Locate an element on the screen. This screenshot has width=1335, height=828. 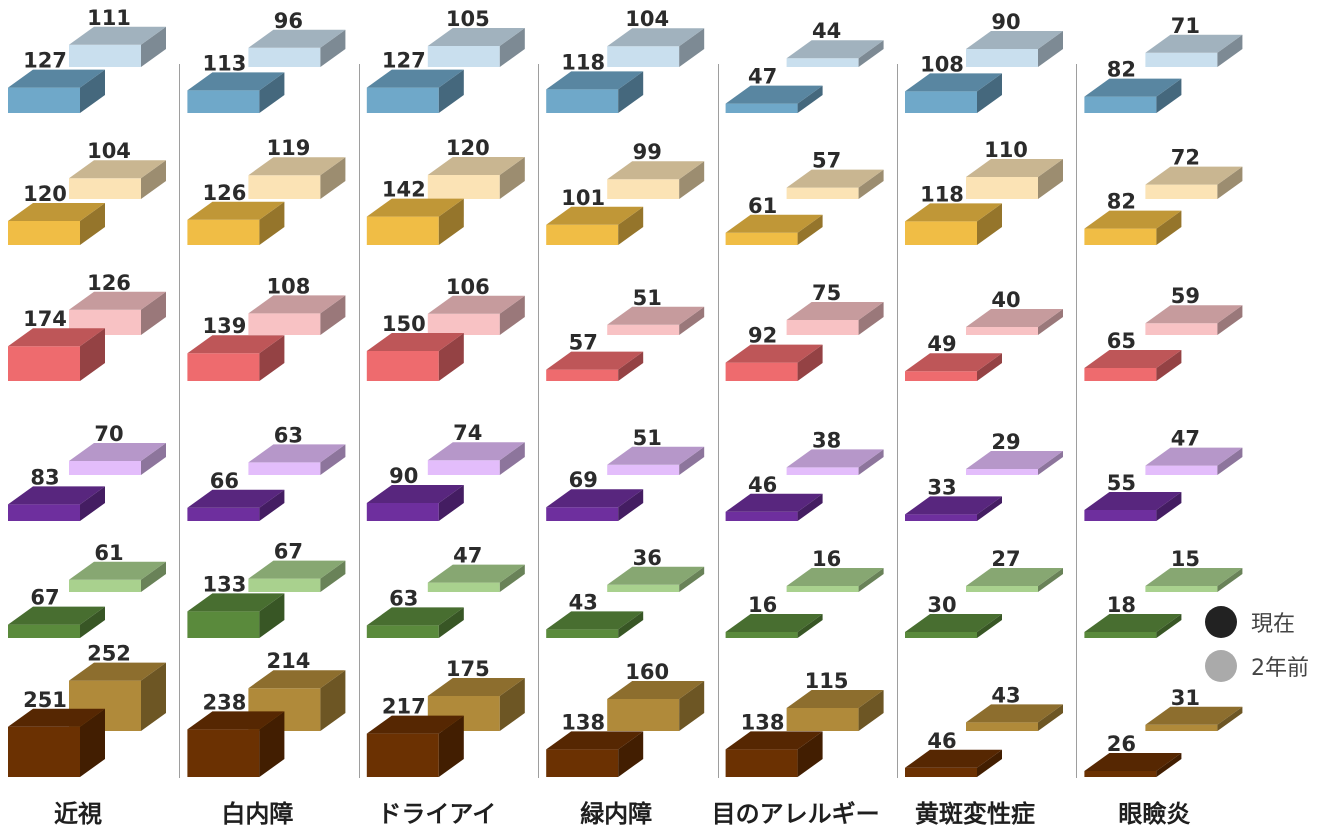
value-label-current: 33 is located at coordinates (941, 487).